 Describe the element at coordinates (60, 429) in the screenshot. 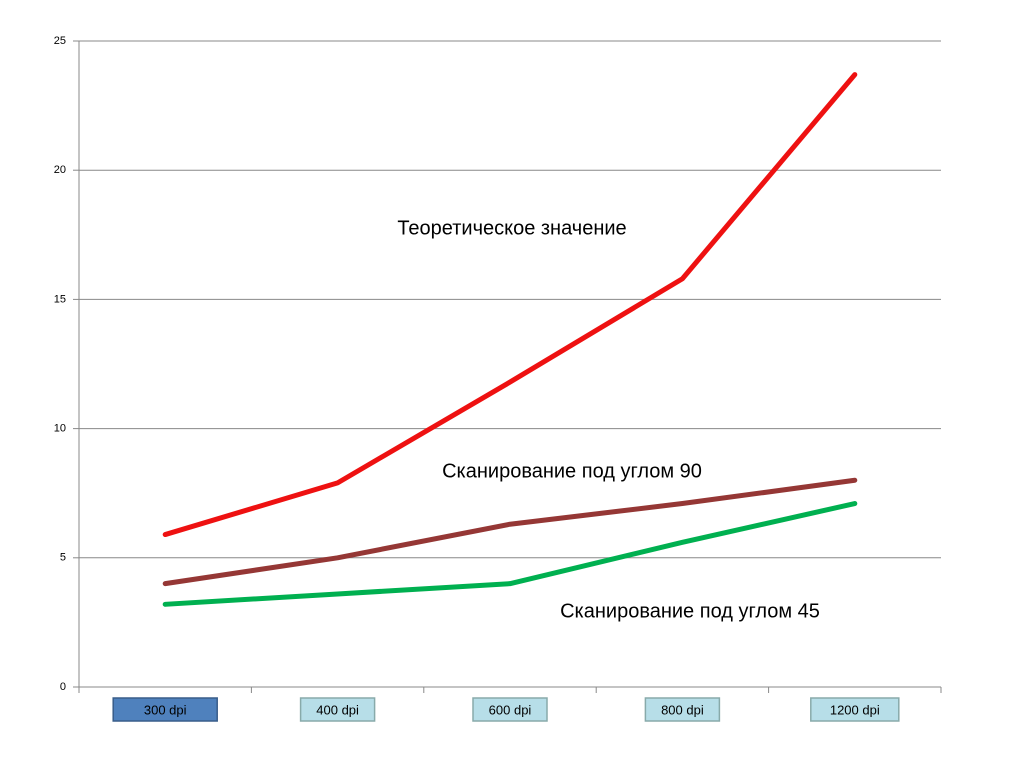

I see `y-tick-label: 10` at that location.